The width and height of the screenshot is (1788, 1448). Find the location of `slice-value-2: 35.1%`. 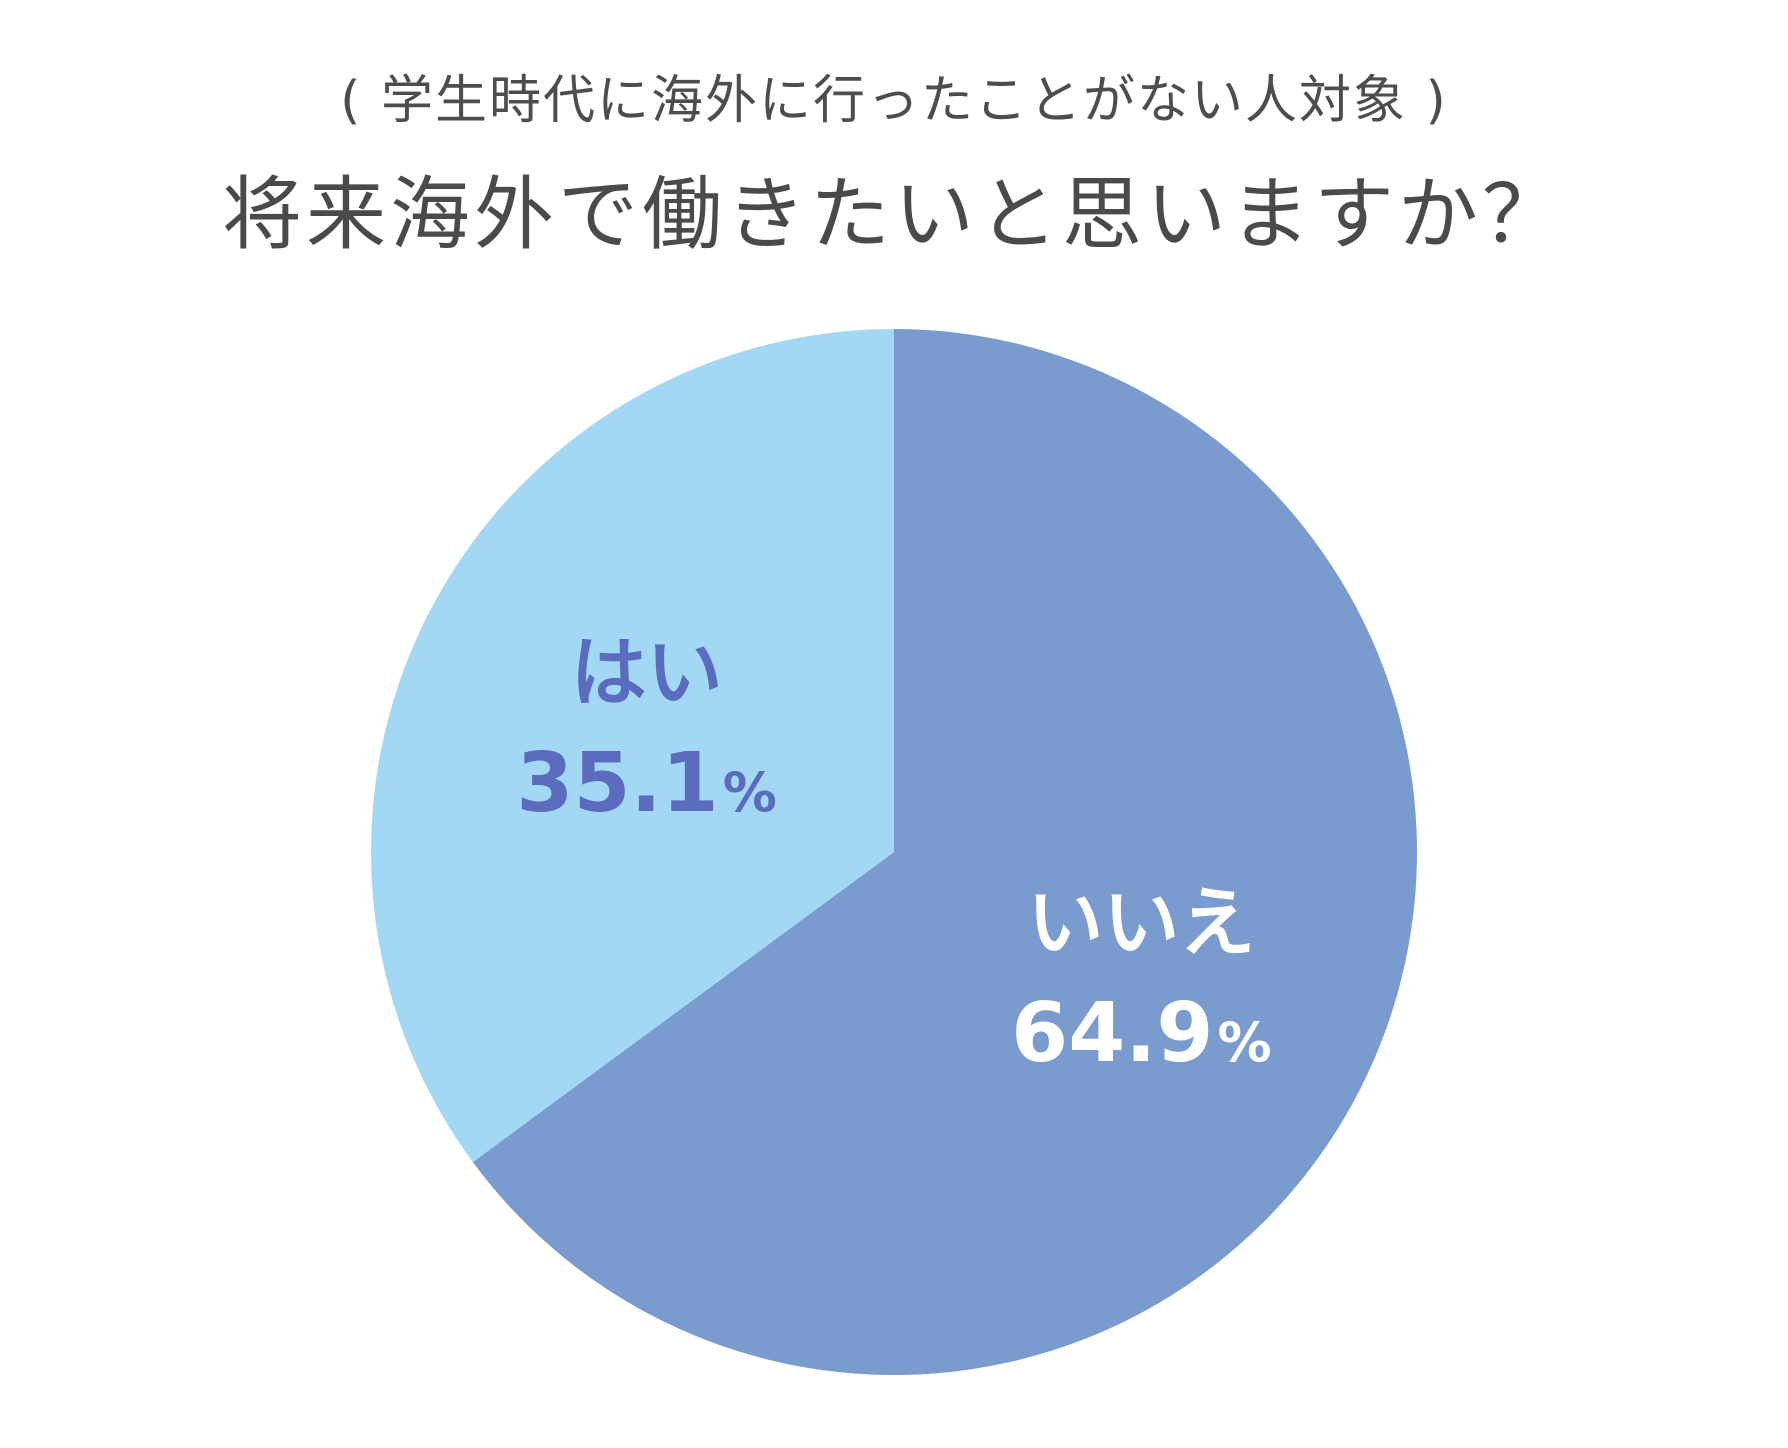

slice-value-2: 35.1% is located at coordinates (646, 783).